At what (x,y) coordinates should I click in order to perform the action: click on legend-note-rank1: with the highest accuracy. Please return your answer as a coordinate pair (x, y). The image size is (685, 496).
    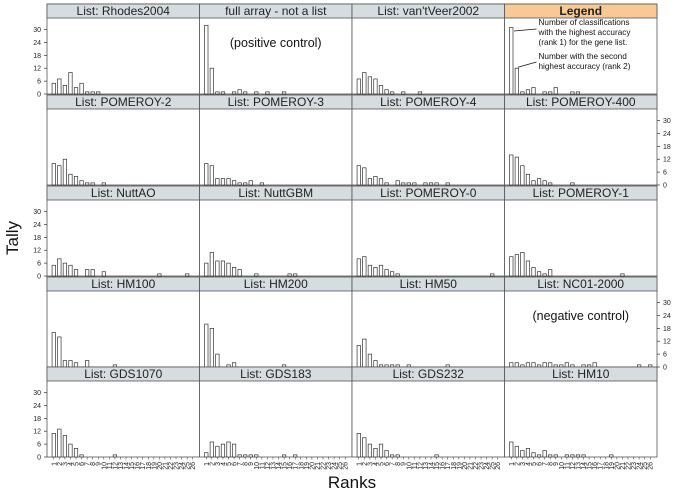
    Looking at the image, I should click on (585, 32).